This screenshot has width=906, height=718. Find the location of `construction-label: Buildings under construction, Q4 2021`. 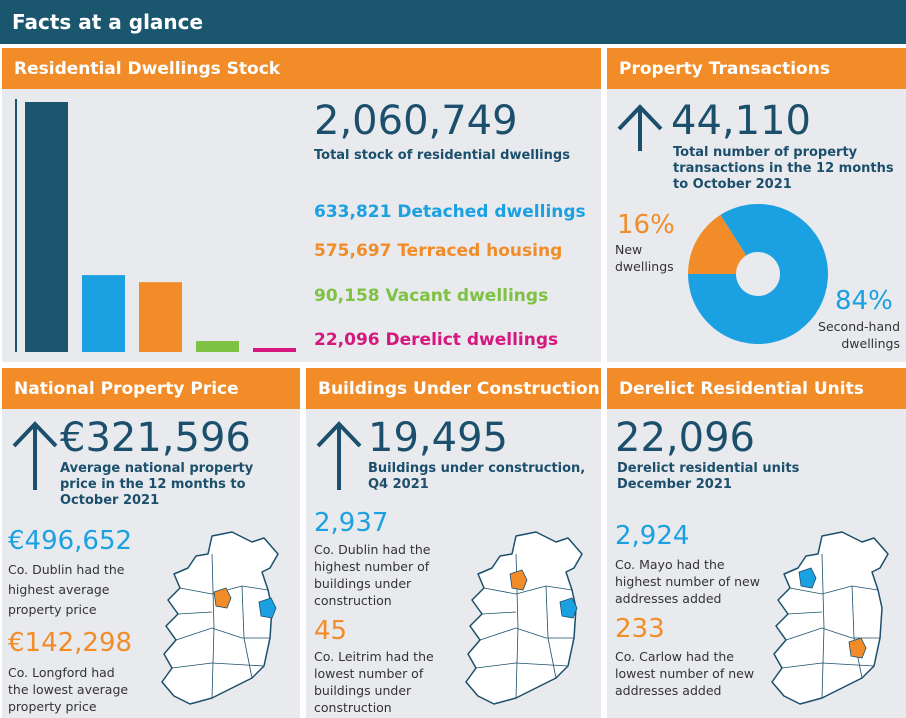

construction-label: Buildings under construction, Q4 2021 is located at coordinates (477, 476).